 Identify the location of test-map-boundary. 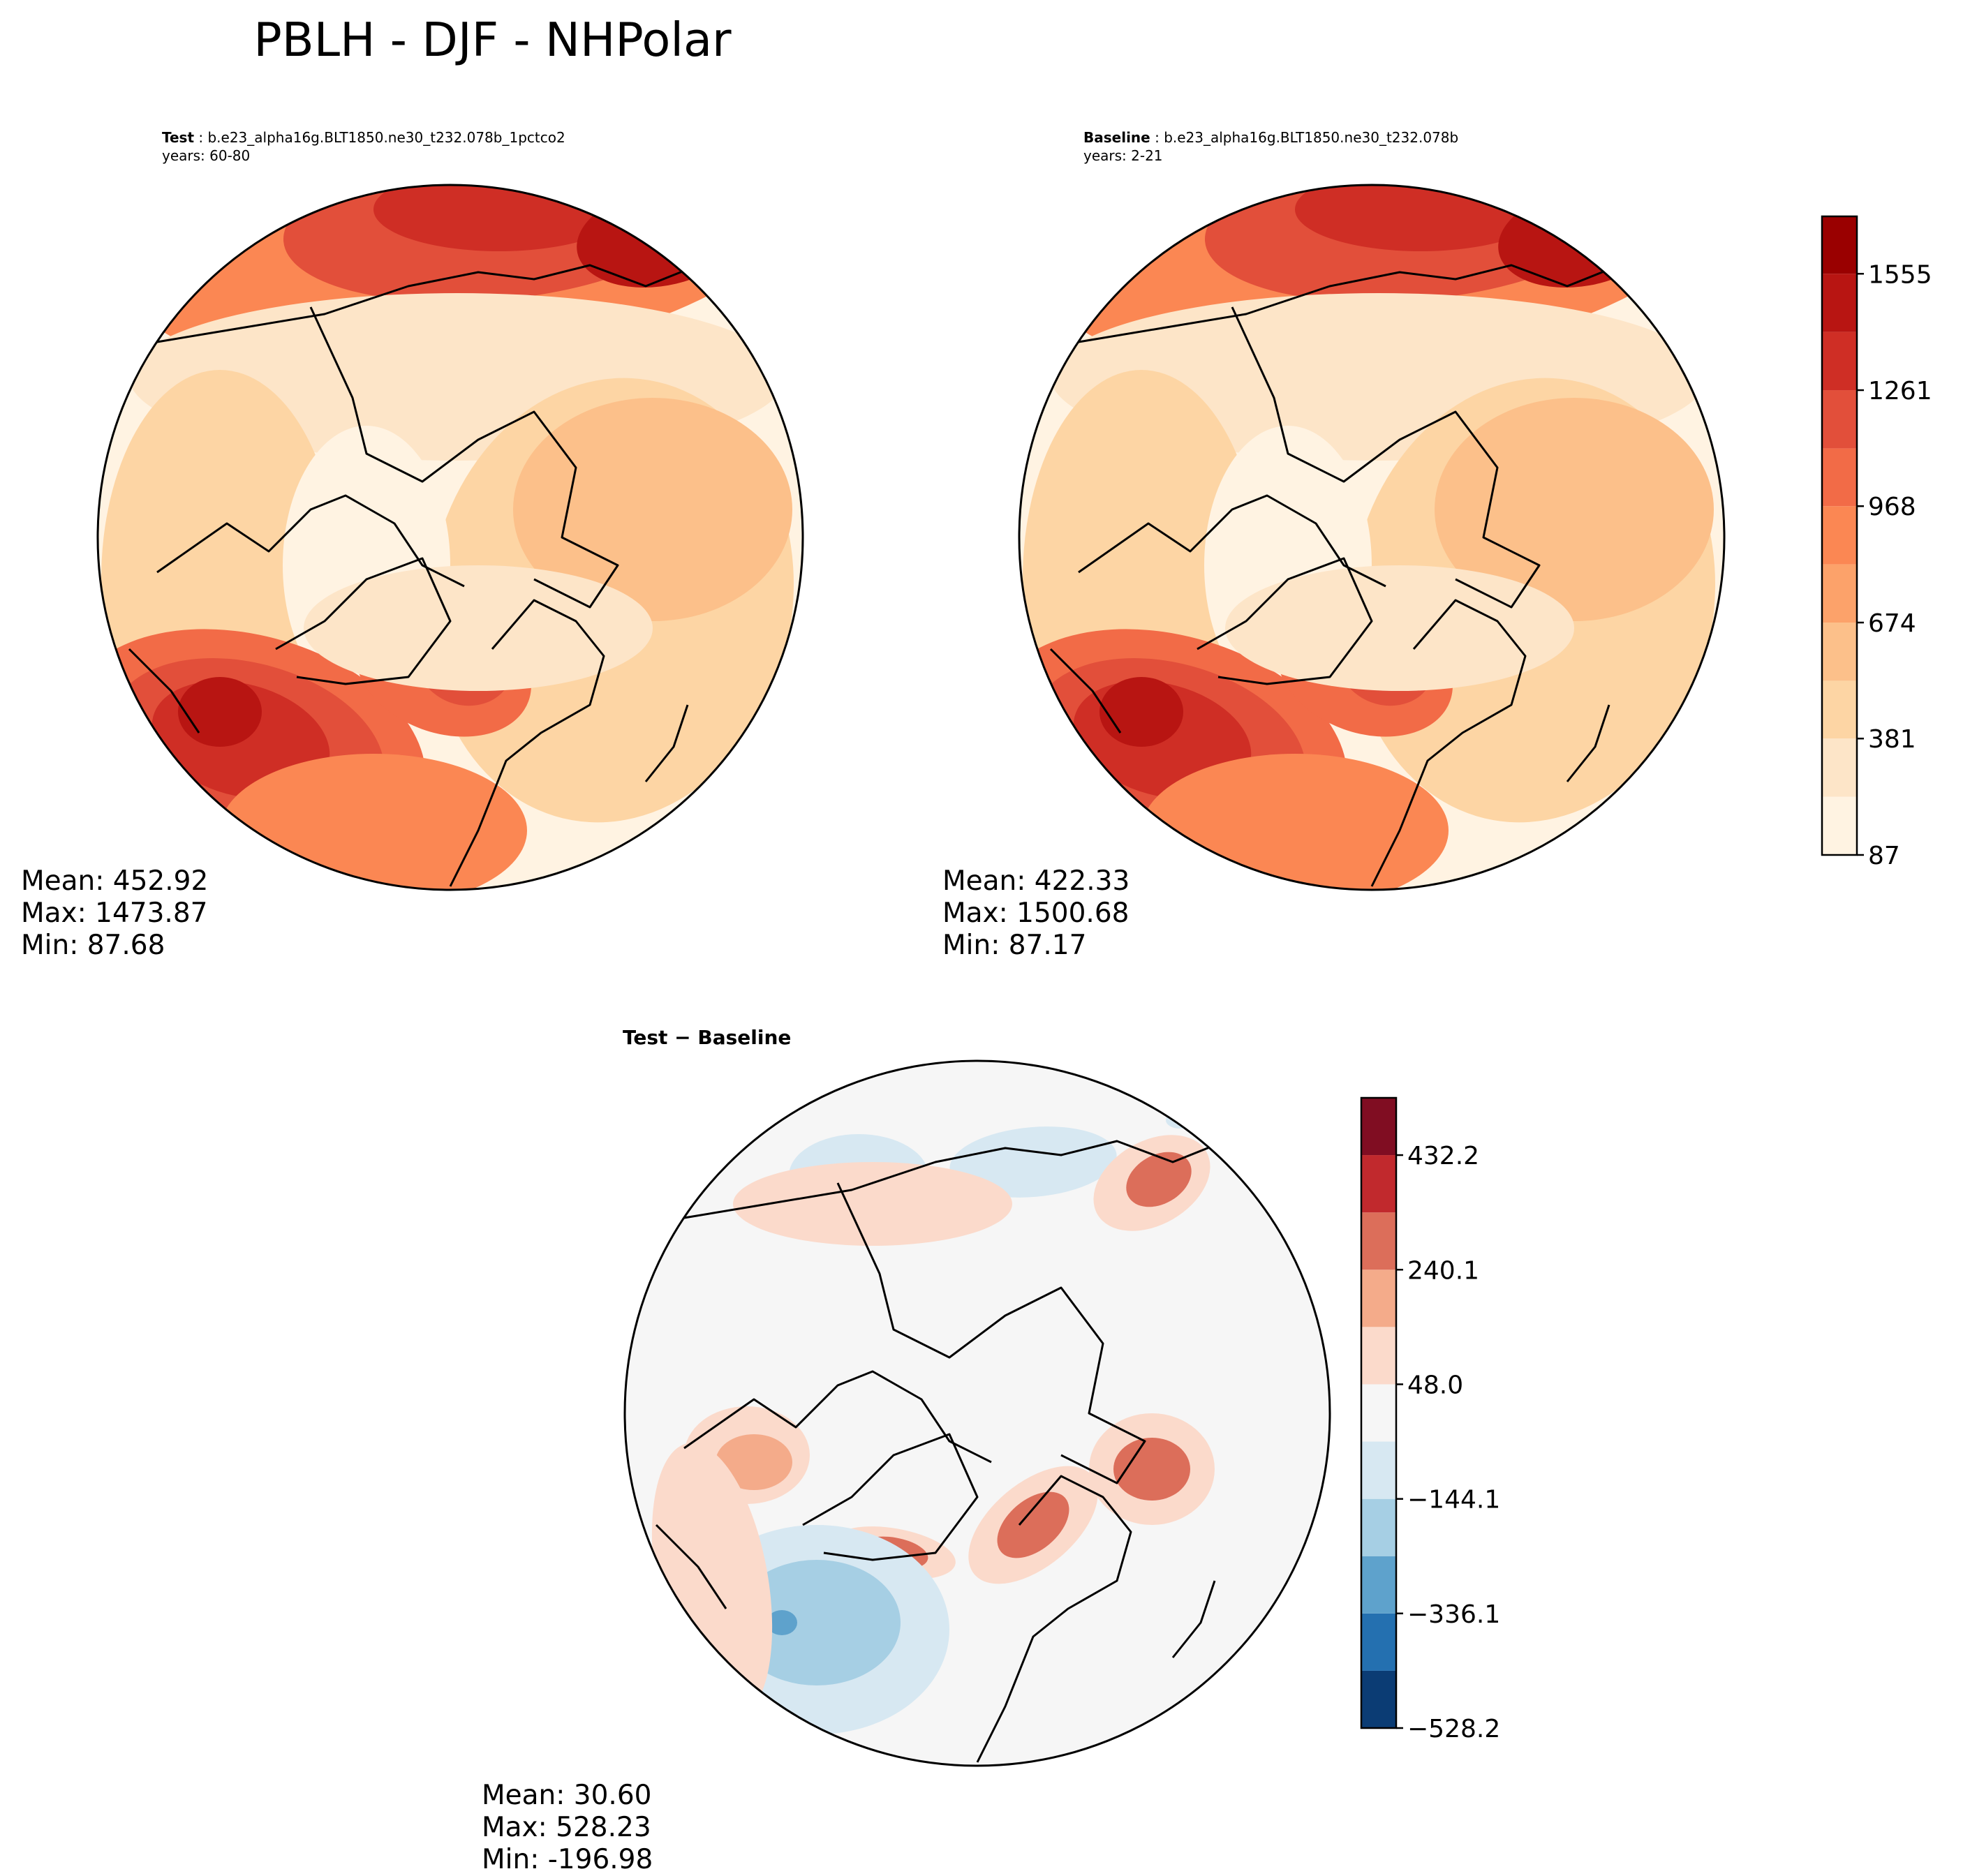
(450, 537).